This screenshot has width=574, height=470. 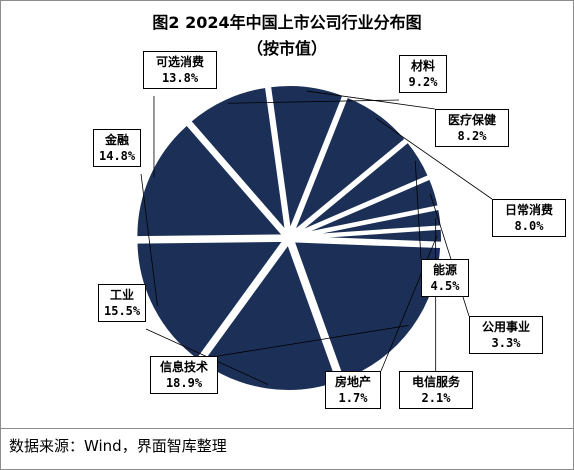 I want to click on slice-label-value: 3.3%, so click(x=506, y=343).